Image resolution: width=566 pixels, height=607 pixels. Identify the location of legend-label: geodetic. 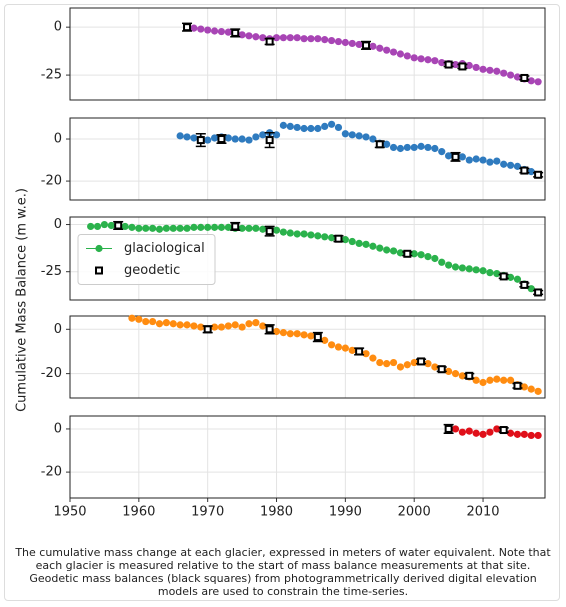
(152, 270).